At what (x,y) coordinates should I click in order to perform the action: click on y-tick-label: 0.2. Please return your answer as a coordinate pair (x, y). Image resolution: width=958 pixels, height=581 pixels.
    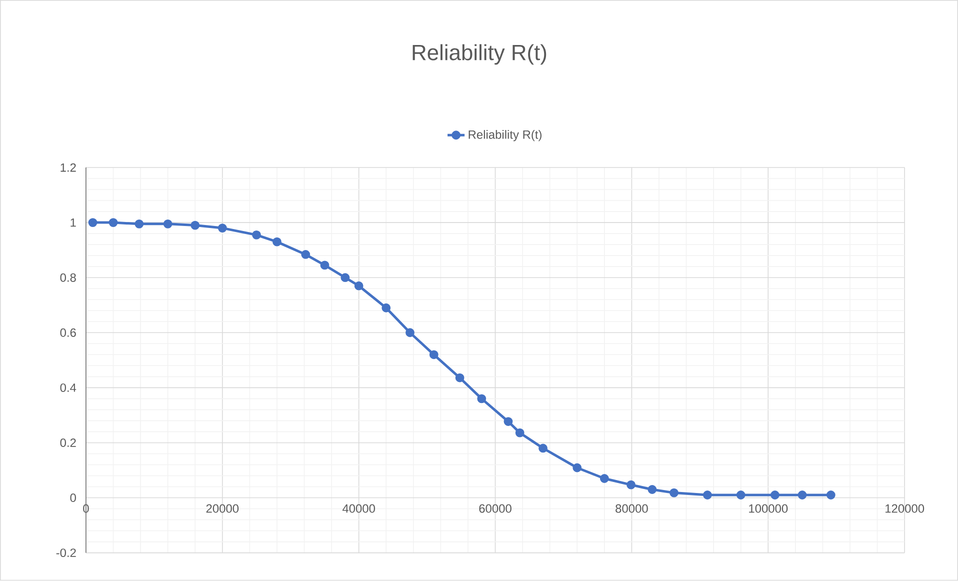
    Looking at the image, I should click on (68, 443).